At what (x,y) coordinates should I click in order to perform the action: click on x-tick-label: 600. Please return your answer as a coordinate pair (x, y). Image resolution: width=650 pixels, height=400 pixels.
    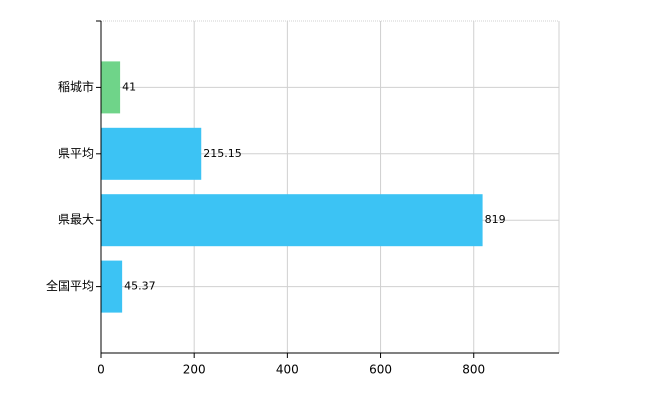
    Looking at the image, I should click on (380, 370).